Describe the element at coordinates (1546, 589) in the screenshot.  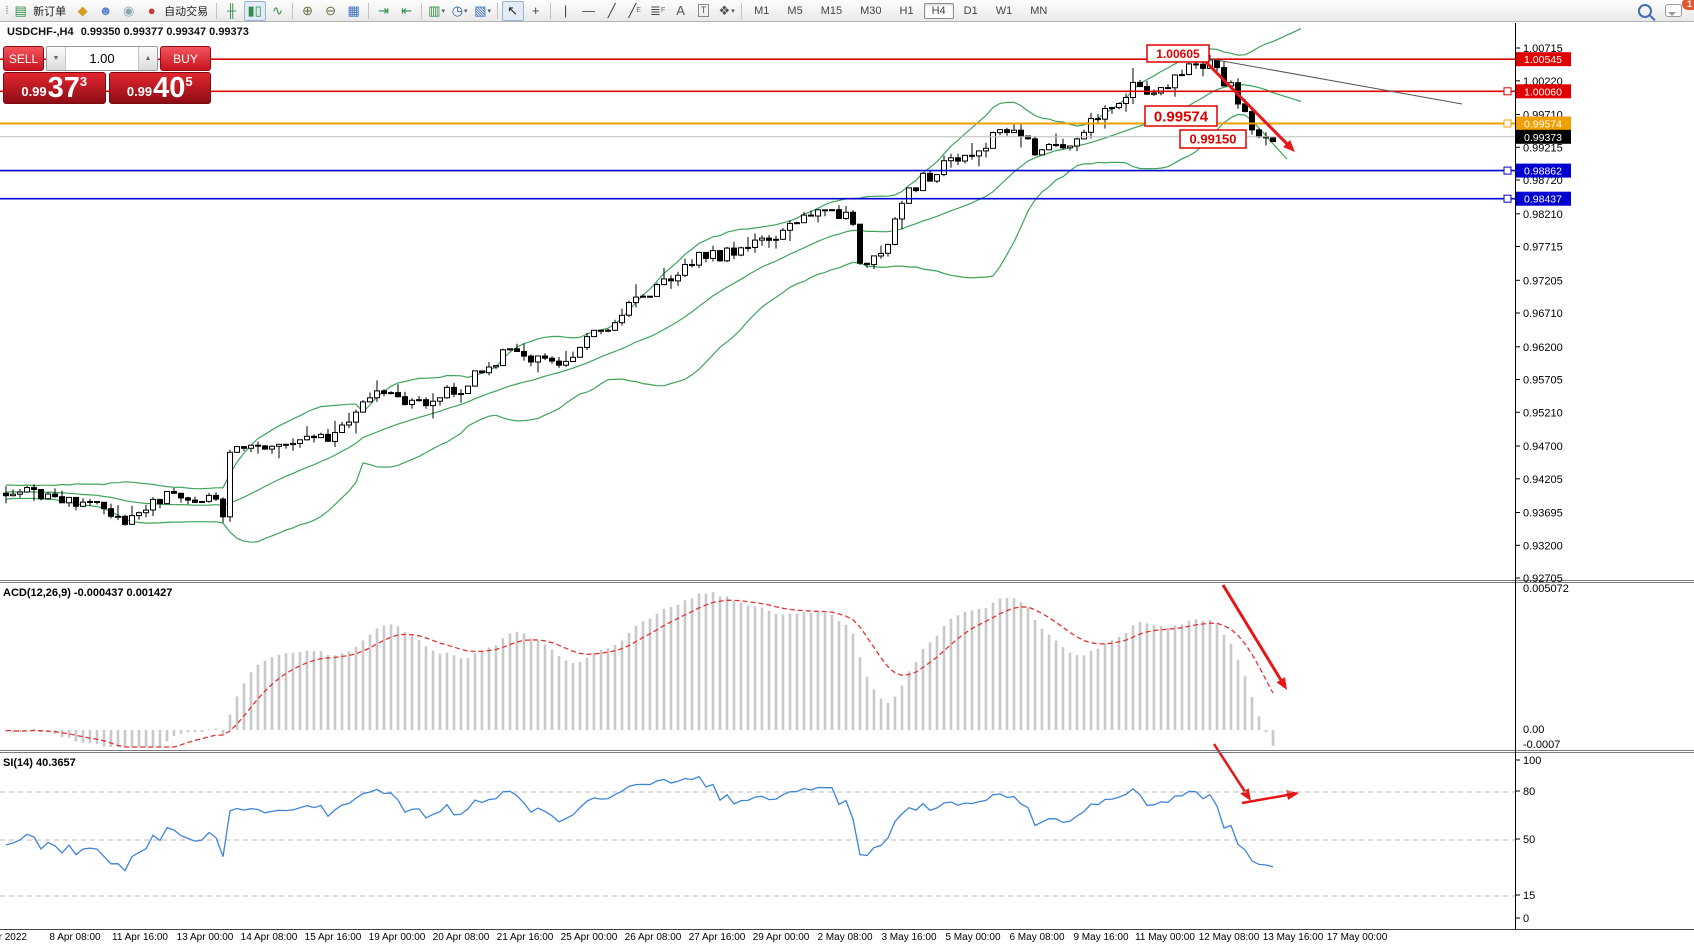
I see `macd-axis-label: 0.005072` at that location.